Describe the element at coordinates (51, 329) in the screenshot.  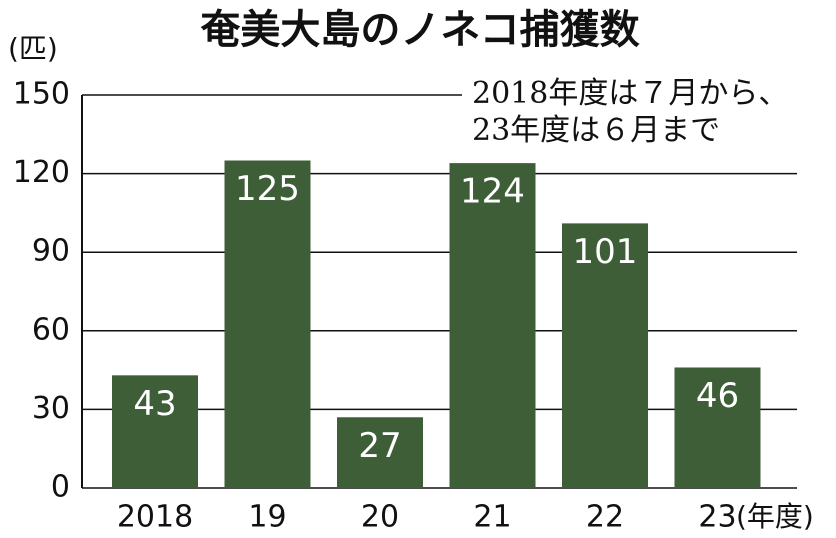
I see `y-tick-label: 60` at that location.